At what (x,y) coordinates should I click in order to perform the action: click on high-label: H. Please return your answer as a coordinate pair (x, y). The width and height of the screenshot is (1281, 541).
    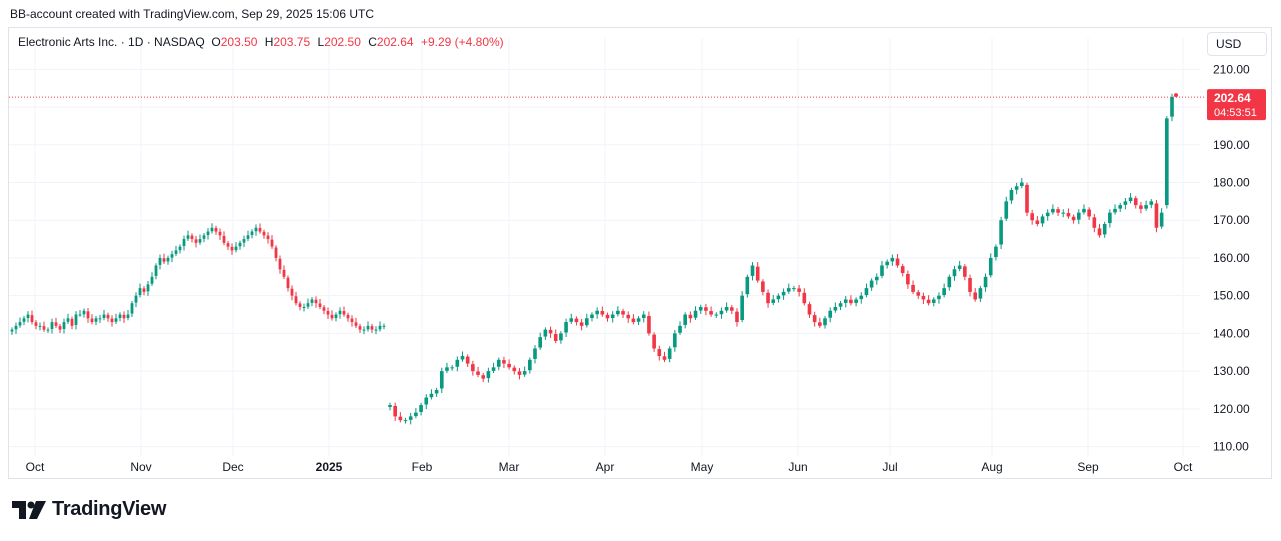
    Looking at the image, I should click on (269, 42).